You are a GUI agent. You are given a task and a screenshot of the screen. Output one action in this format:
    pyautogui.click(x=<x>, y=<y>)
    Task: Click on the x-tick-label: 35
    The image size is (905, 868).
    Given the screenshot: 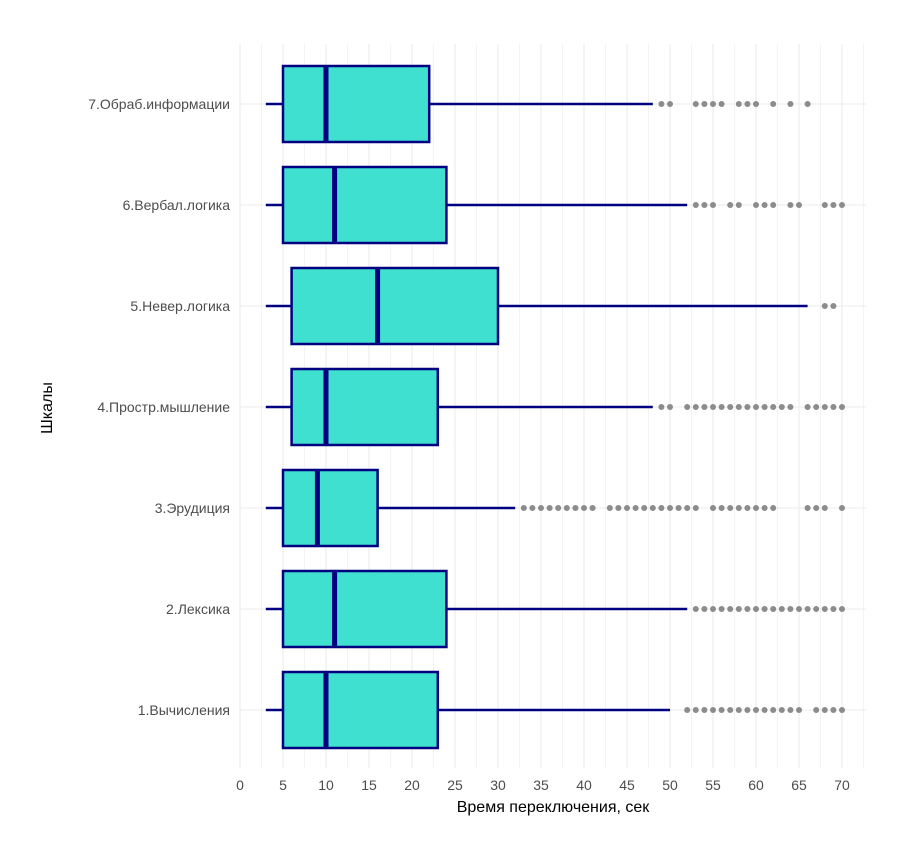 What is the action you would take?
    pyautogui.click(x=541, y=785)
    